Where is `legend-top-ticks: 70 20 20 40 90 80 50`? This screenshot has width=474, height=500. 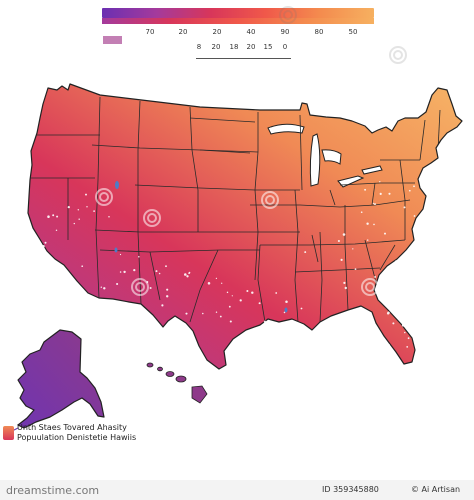 legend-top-ticks: 70 20 20 40 90 80 50 is located at coordinates (237, 33).